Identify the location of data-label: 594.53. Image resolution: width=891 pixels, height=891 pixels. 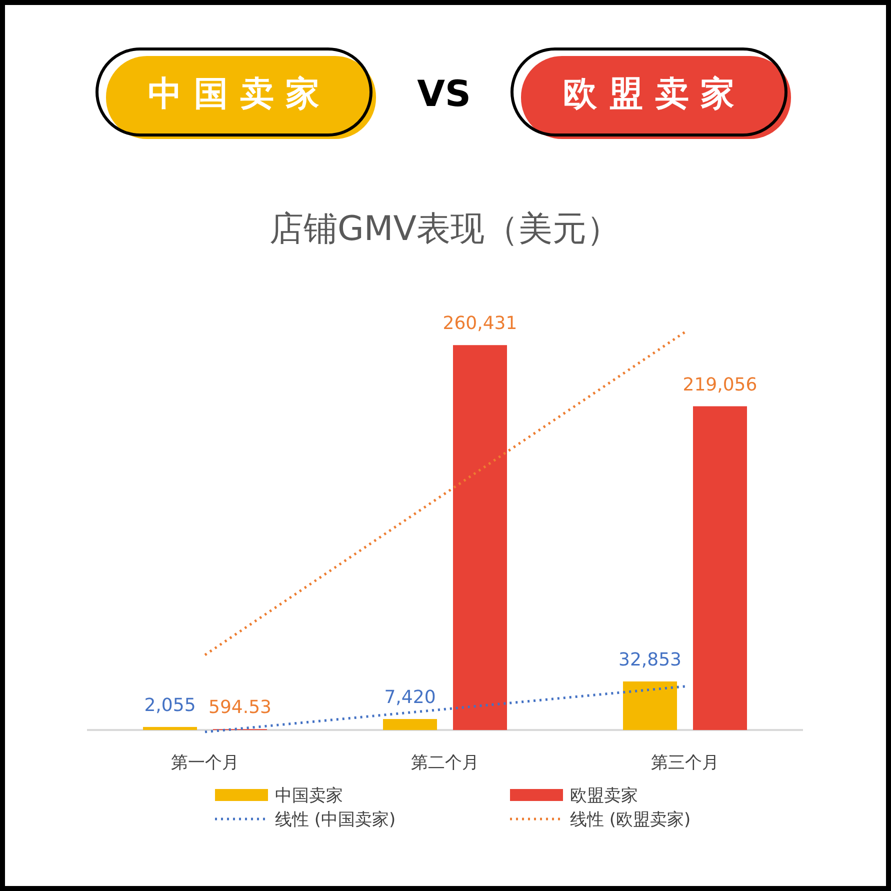
(240, 707).